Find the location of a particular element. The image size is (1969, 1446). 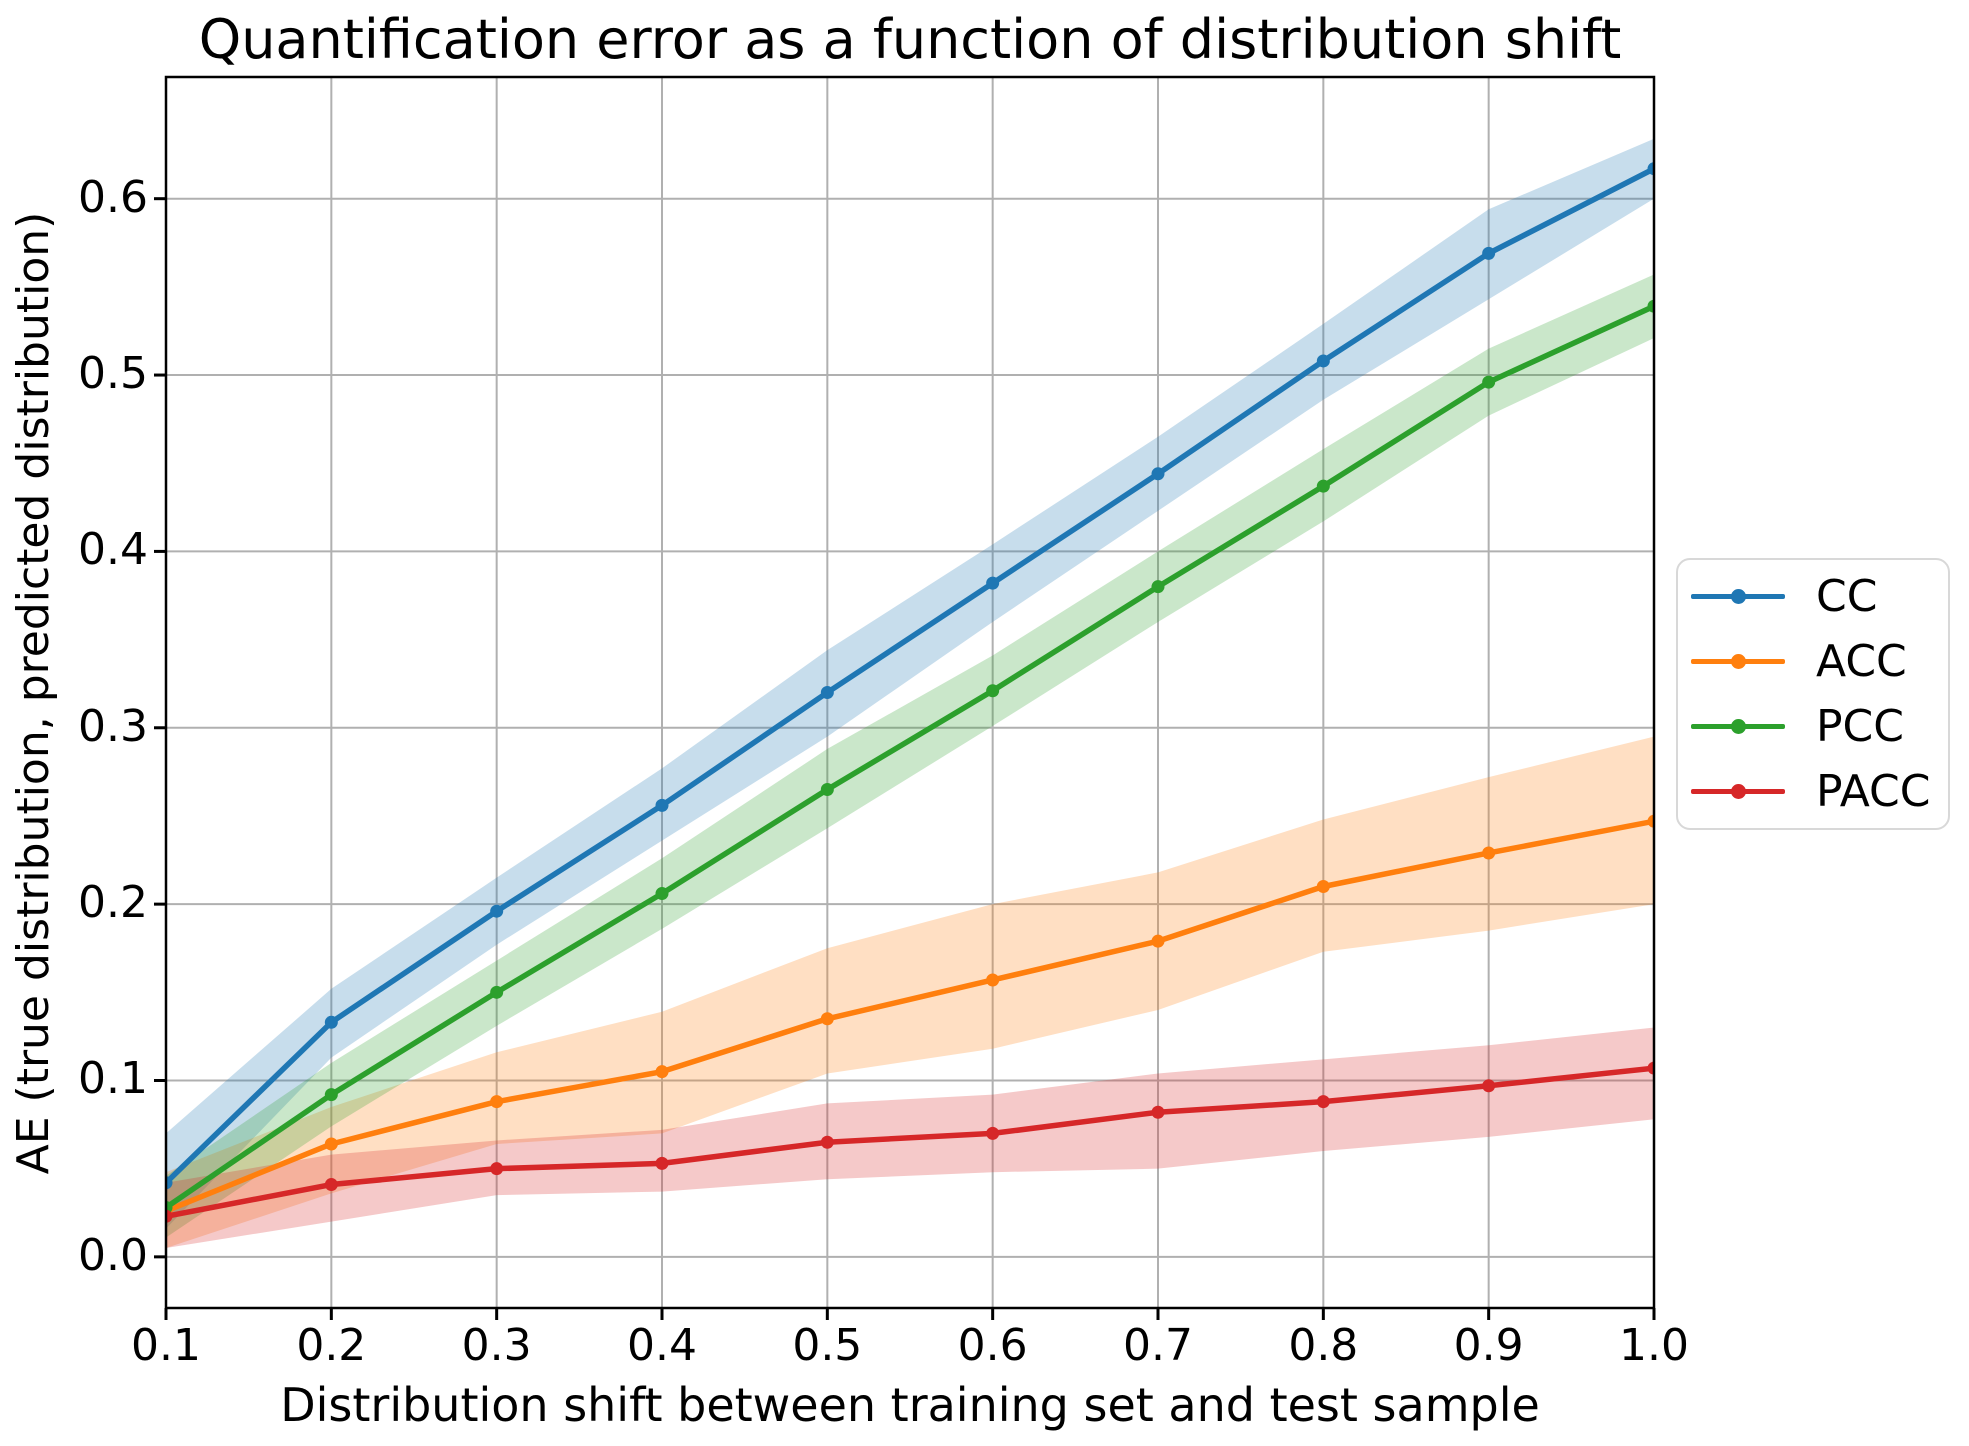

x-tick-label: 0.3 is located at coordinates (496, 1345).